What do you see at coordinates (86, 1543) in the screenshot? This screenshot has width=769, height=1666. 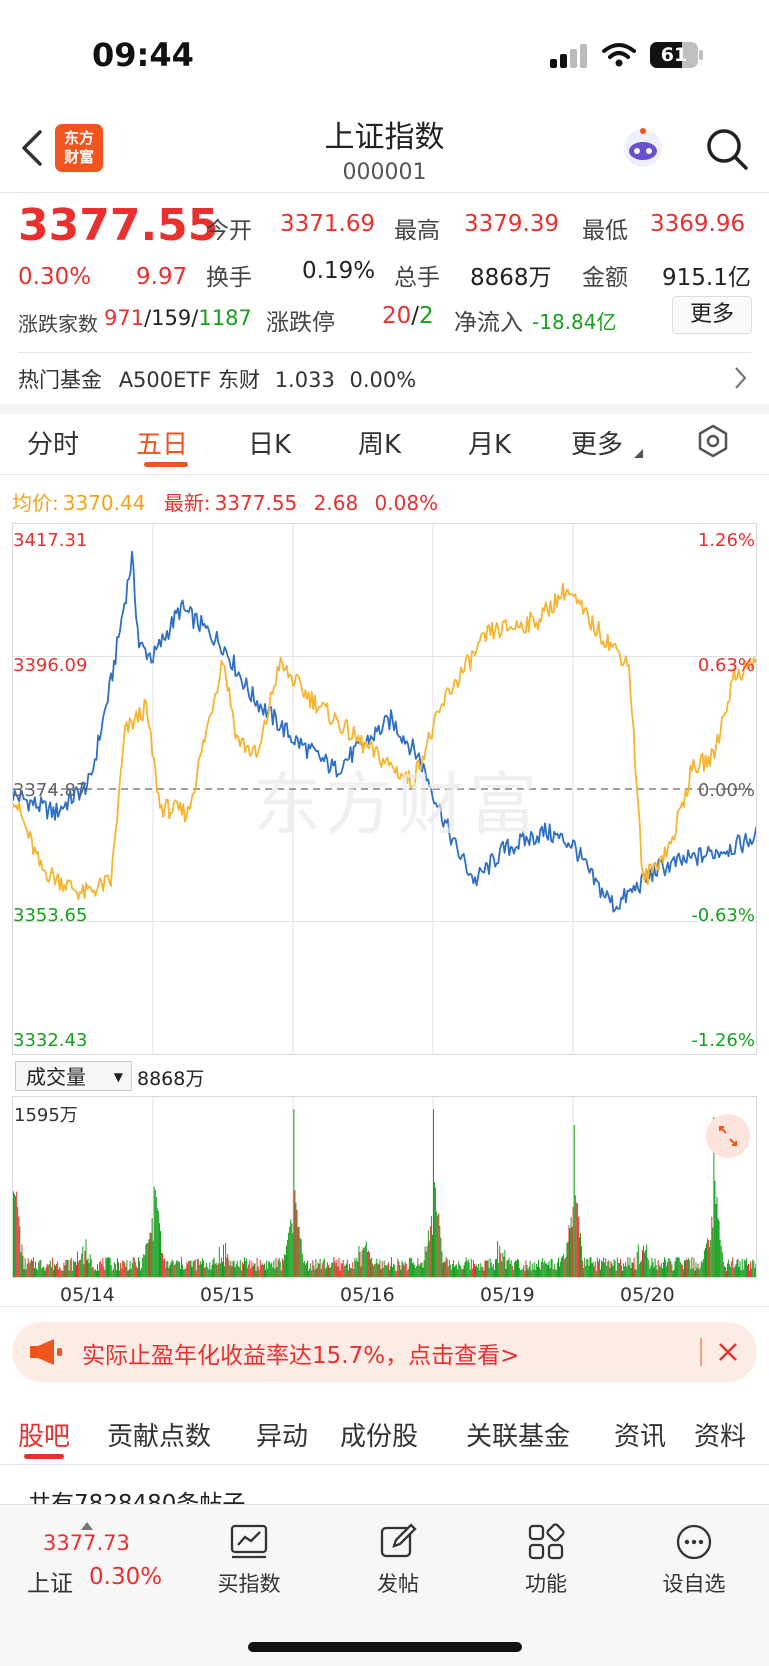 I see `footer-index-price: 3377.73` at bounding box center [86, 1543].